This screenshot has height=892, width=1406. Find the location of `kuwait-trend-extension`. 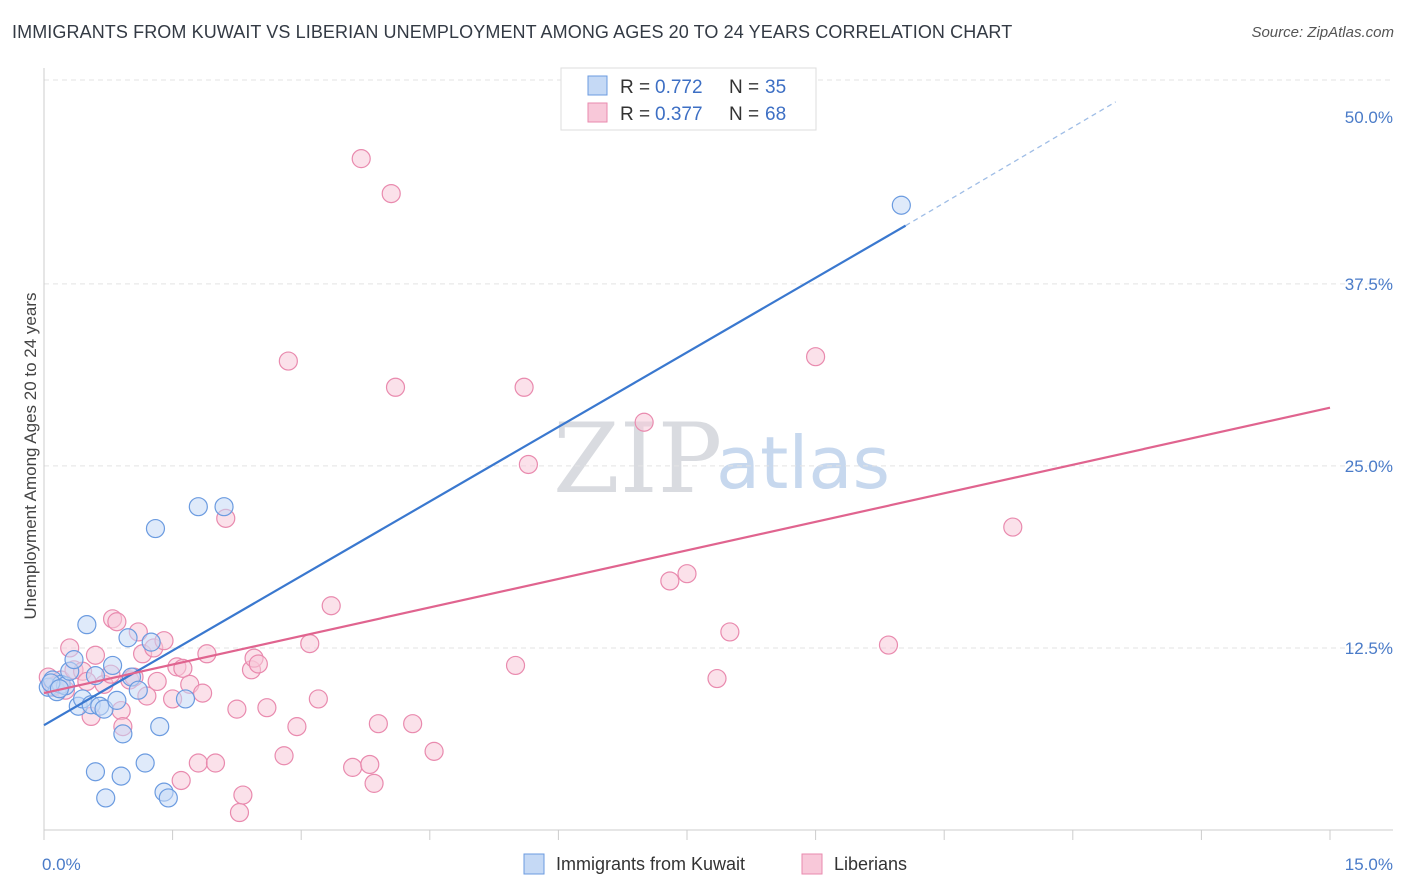

kuwait-trend-extension is located at coordinates (1010, 164).